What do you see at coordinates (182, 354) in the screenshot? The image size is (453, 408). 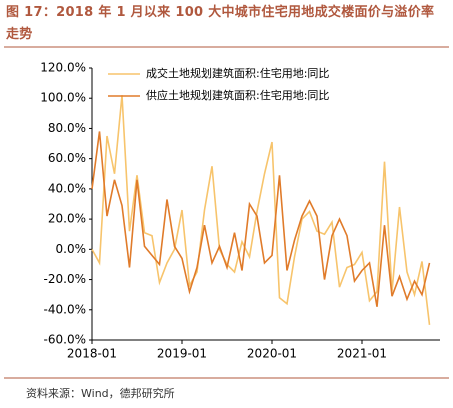 I see `x-tick-label: 2019-01` at bounding box center [182, 354].